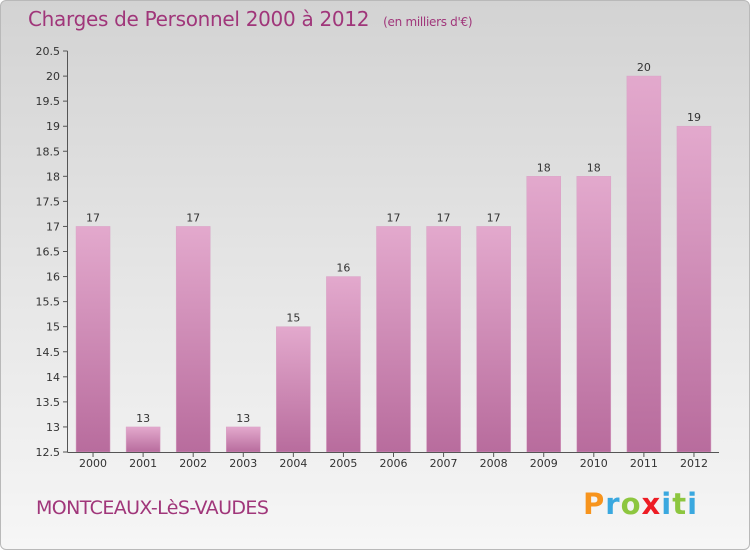 The image size is (750, 550). What do you see at coordinates (694, 289) in the screenshot?
I see `bar-2012` at bounding box center [694, 289].